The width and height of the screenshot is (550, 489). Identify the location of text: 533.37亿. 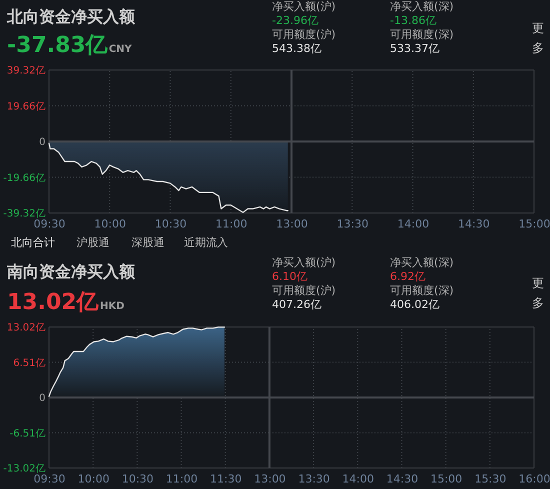
(415, 48).